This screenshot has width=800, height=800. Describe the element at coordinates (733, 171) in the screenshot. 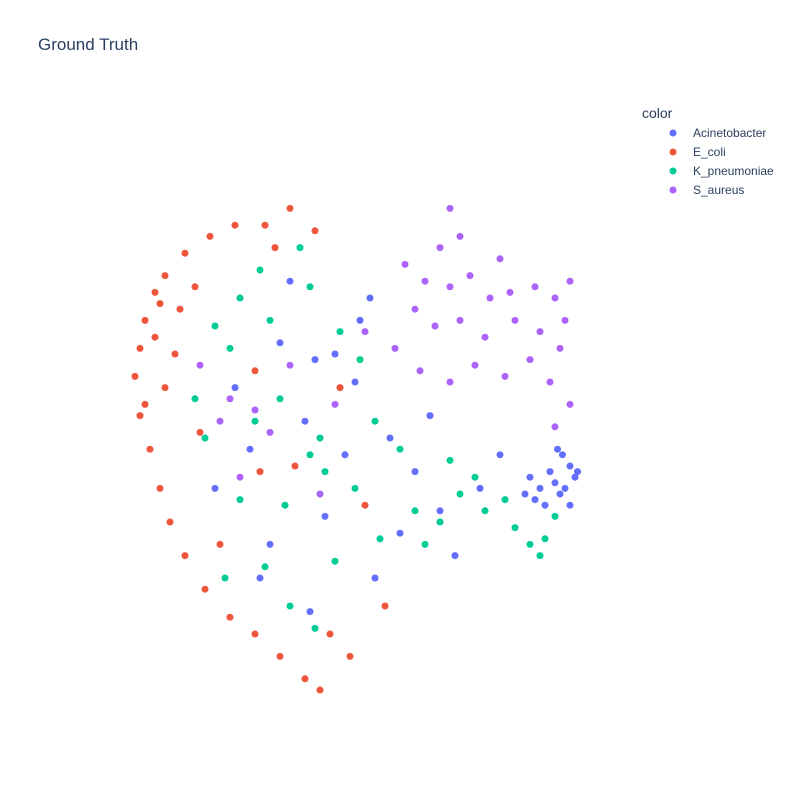

I see `legend-label: K_pneumoniae` at that location.